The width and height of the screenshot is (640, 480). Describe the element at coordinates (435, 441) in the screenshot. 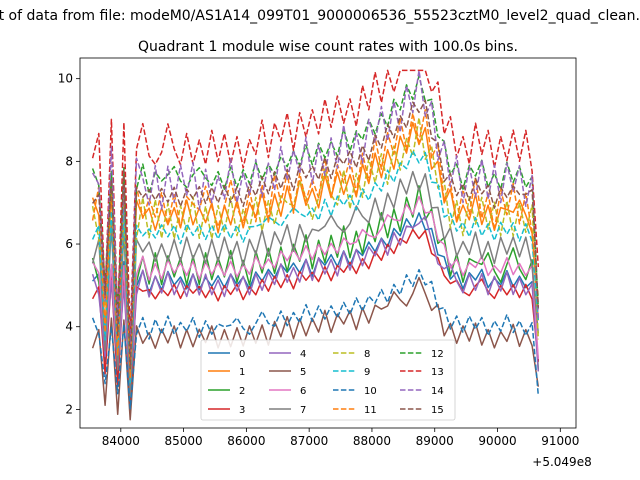

I see `x-tick-label: 89000` at that location.